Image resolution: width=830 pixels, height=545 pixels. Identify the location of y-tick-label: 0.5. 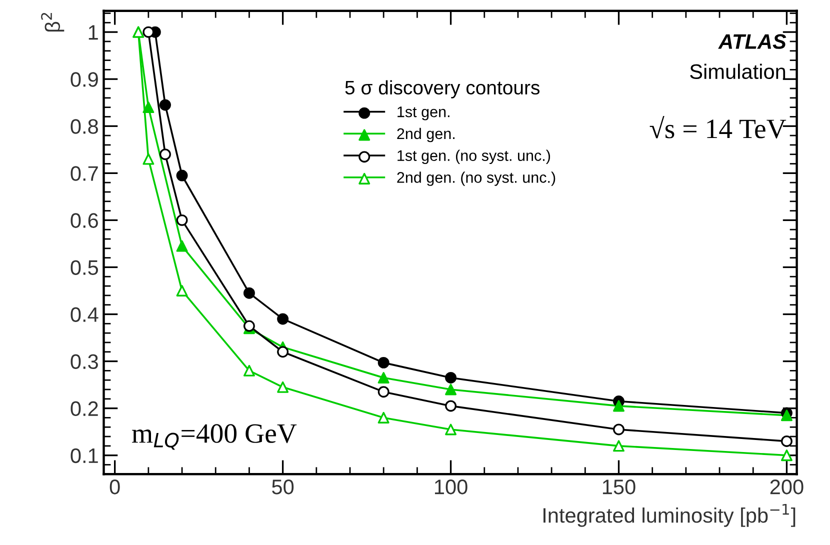
(84, 267).